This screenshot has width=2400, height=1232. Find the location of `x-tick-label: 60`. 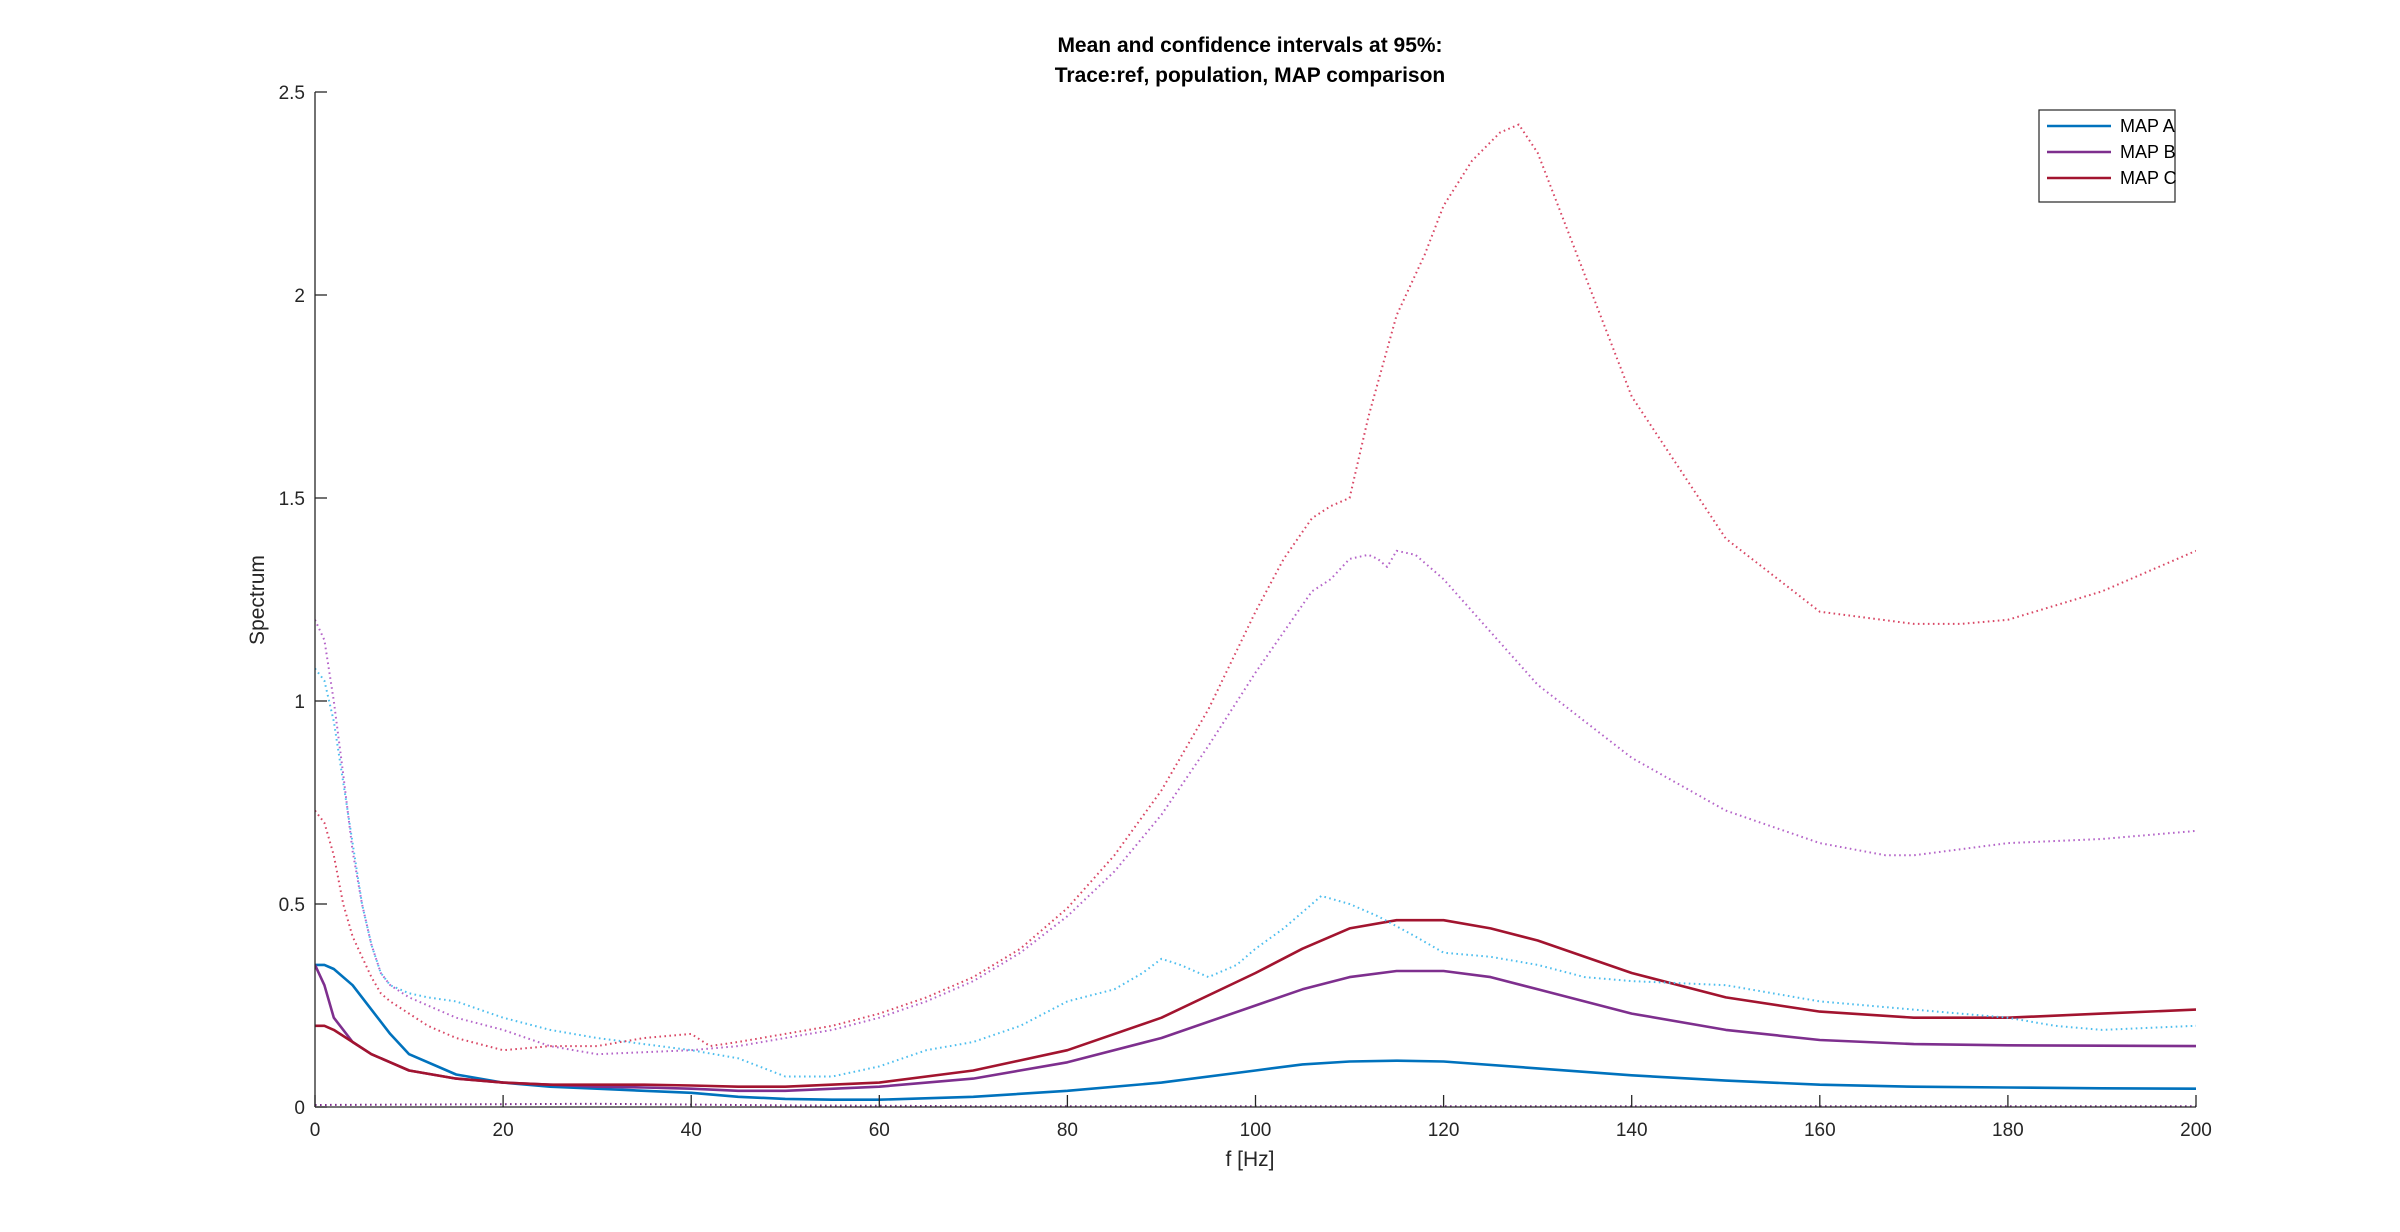

x-tick-label: 60 is located at coordinates (879, 1130).